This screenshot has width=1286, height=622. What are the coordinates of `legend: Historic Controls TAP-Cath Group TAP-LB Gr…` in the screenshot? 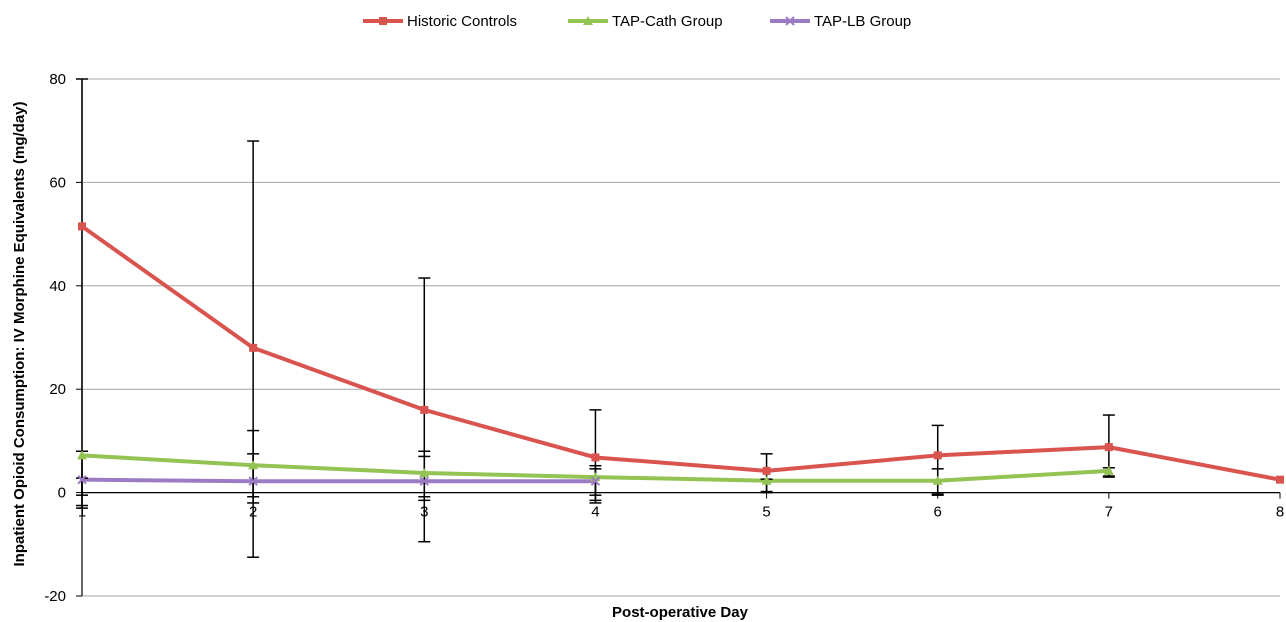 It's located at (637, 21).